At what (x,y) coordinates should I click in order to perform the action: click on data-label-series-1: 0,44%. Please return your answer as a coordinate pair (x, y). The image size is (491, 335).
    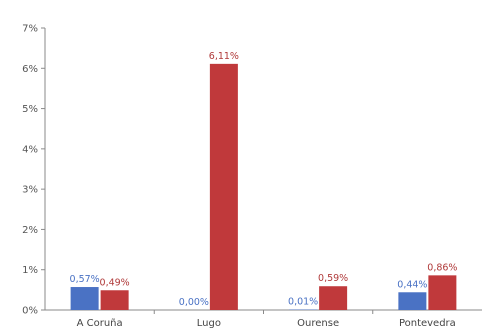
    Looking at the image, I should click on (412, 284).